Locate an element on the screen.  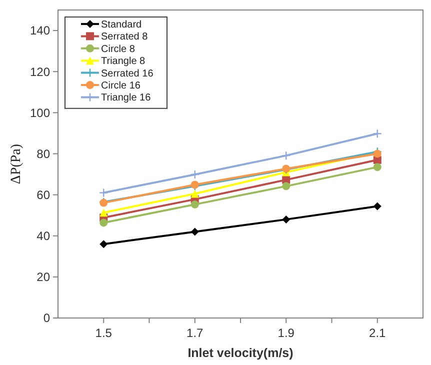
y-tick-label: 120 is located at coordinates (40, 71).